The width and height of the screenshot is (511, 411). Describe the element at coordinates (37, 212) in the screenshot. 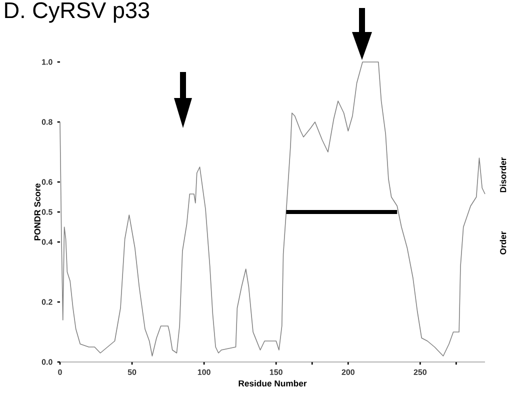

I see `y-axis-title: PONDR Score` at that location.